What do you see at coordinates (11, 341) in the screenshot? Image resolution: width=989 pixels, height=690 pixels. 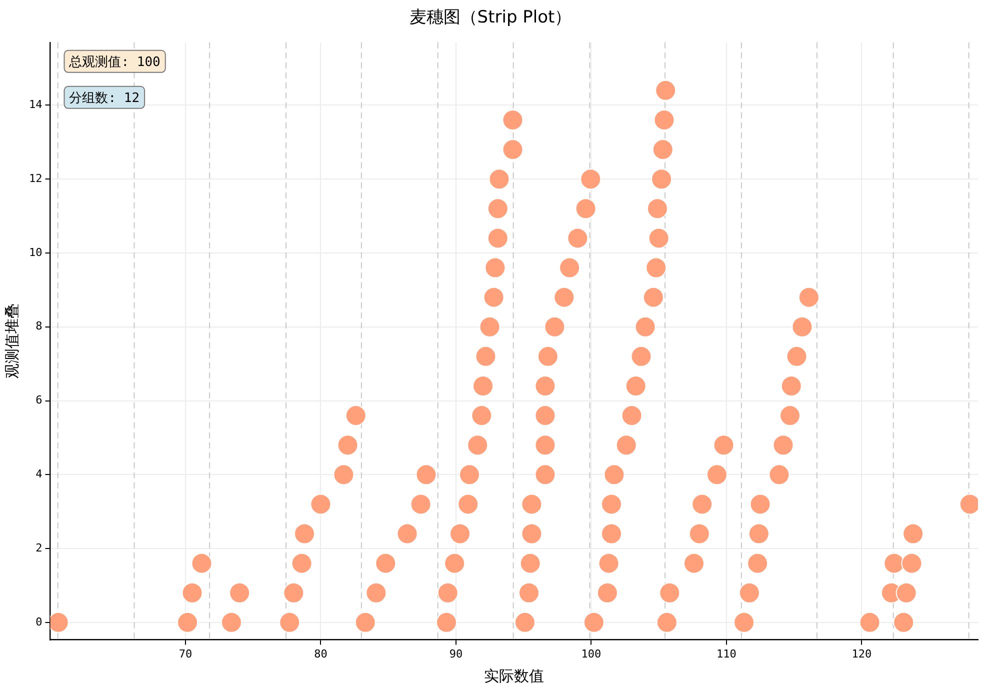 I see `y-axis-title: 观测值堆叠` at bounding box center [11, 341].